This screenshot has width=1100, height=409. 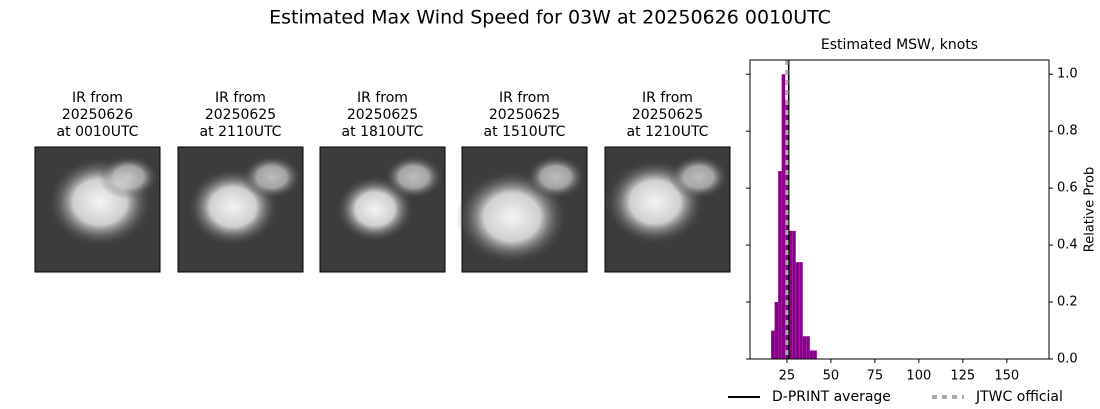 What do you see at coordinates (1090, 209) in the screenshot?
I see `y-axis-label: Relative Prob` at bounding box center [1090, 209].